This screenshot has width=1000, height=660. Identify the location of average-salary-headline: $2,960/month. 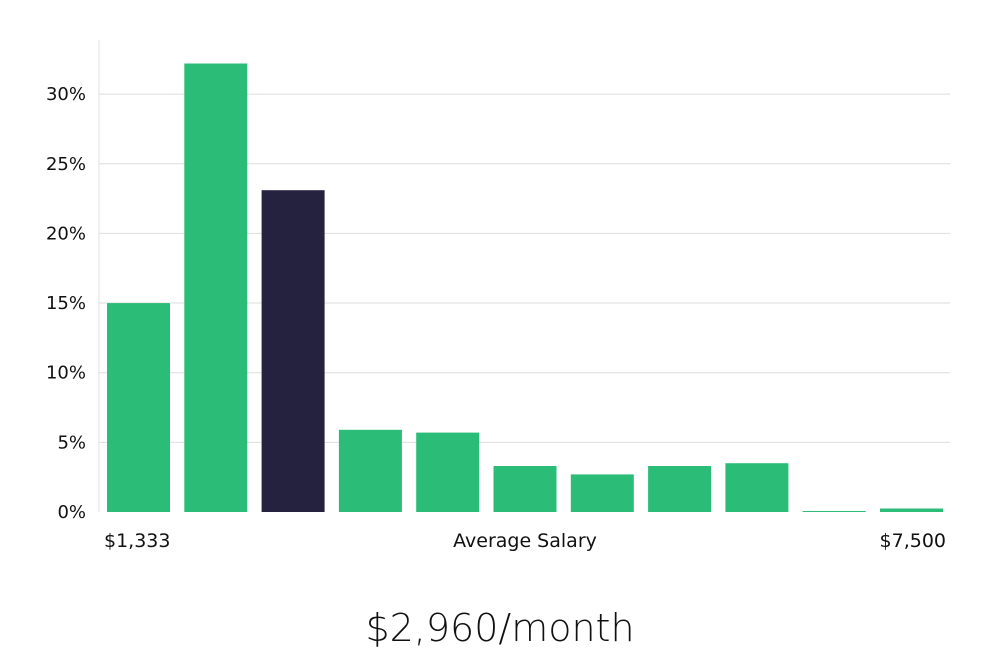
(500, 628).